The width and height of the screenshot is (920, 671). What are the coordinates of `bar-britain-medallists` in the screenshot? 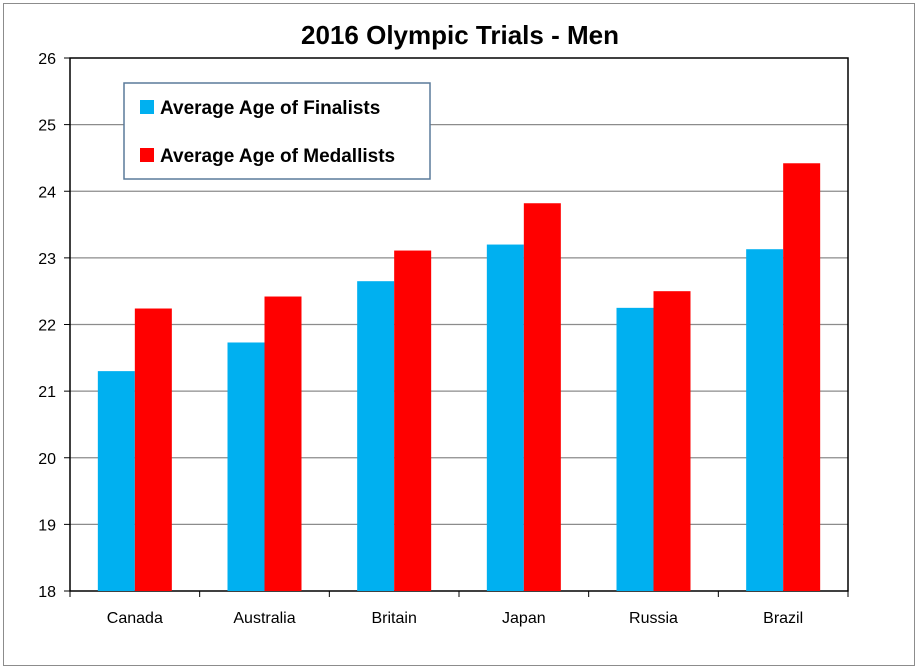 It's located at (413, 420).